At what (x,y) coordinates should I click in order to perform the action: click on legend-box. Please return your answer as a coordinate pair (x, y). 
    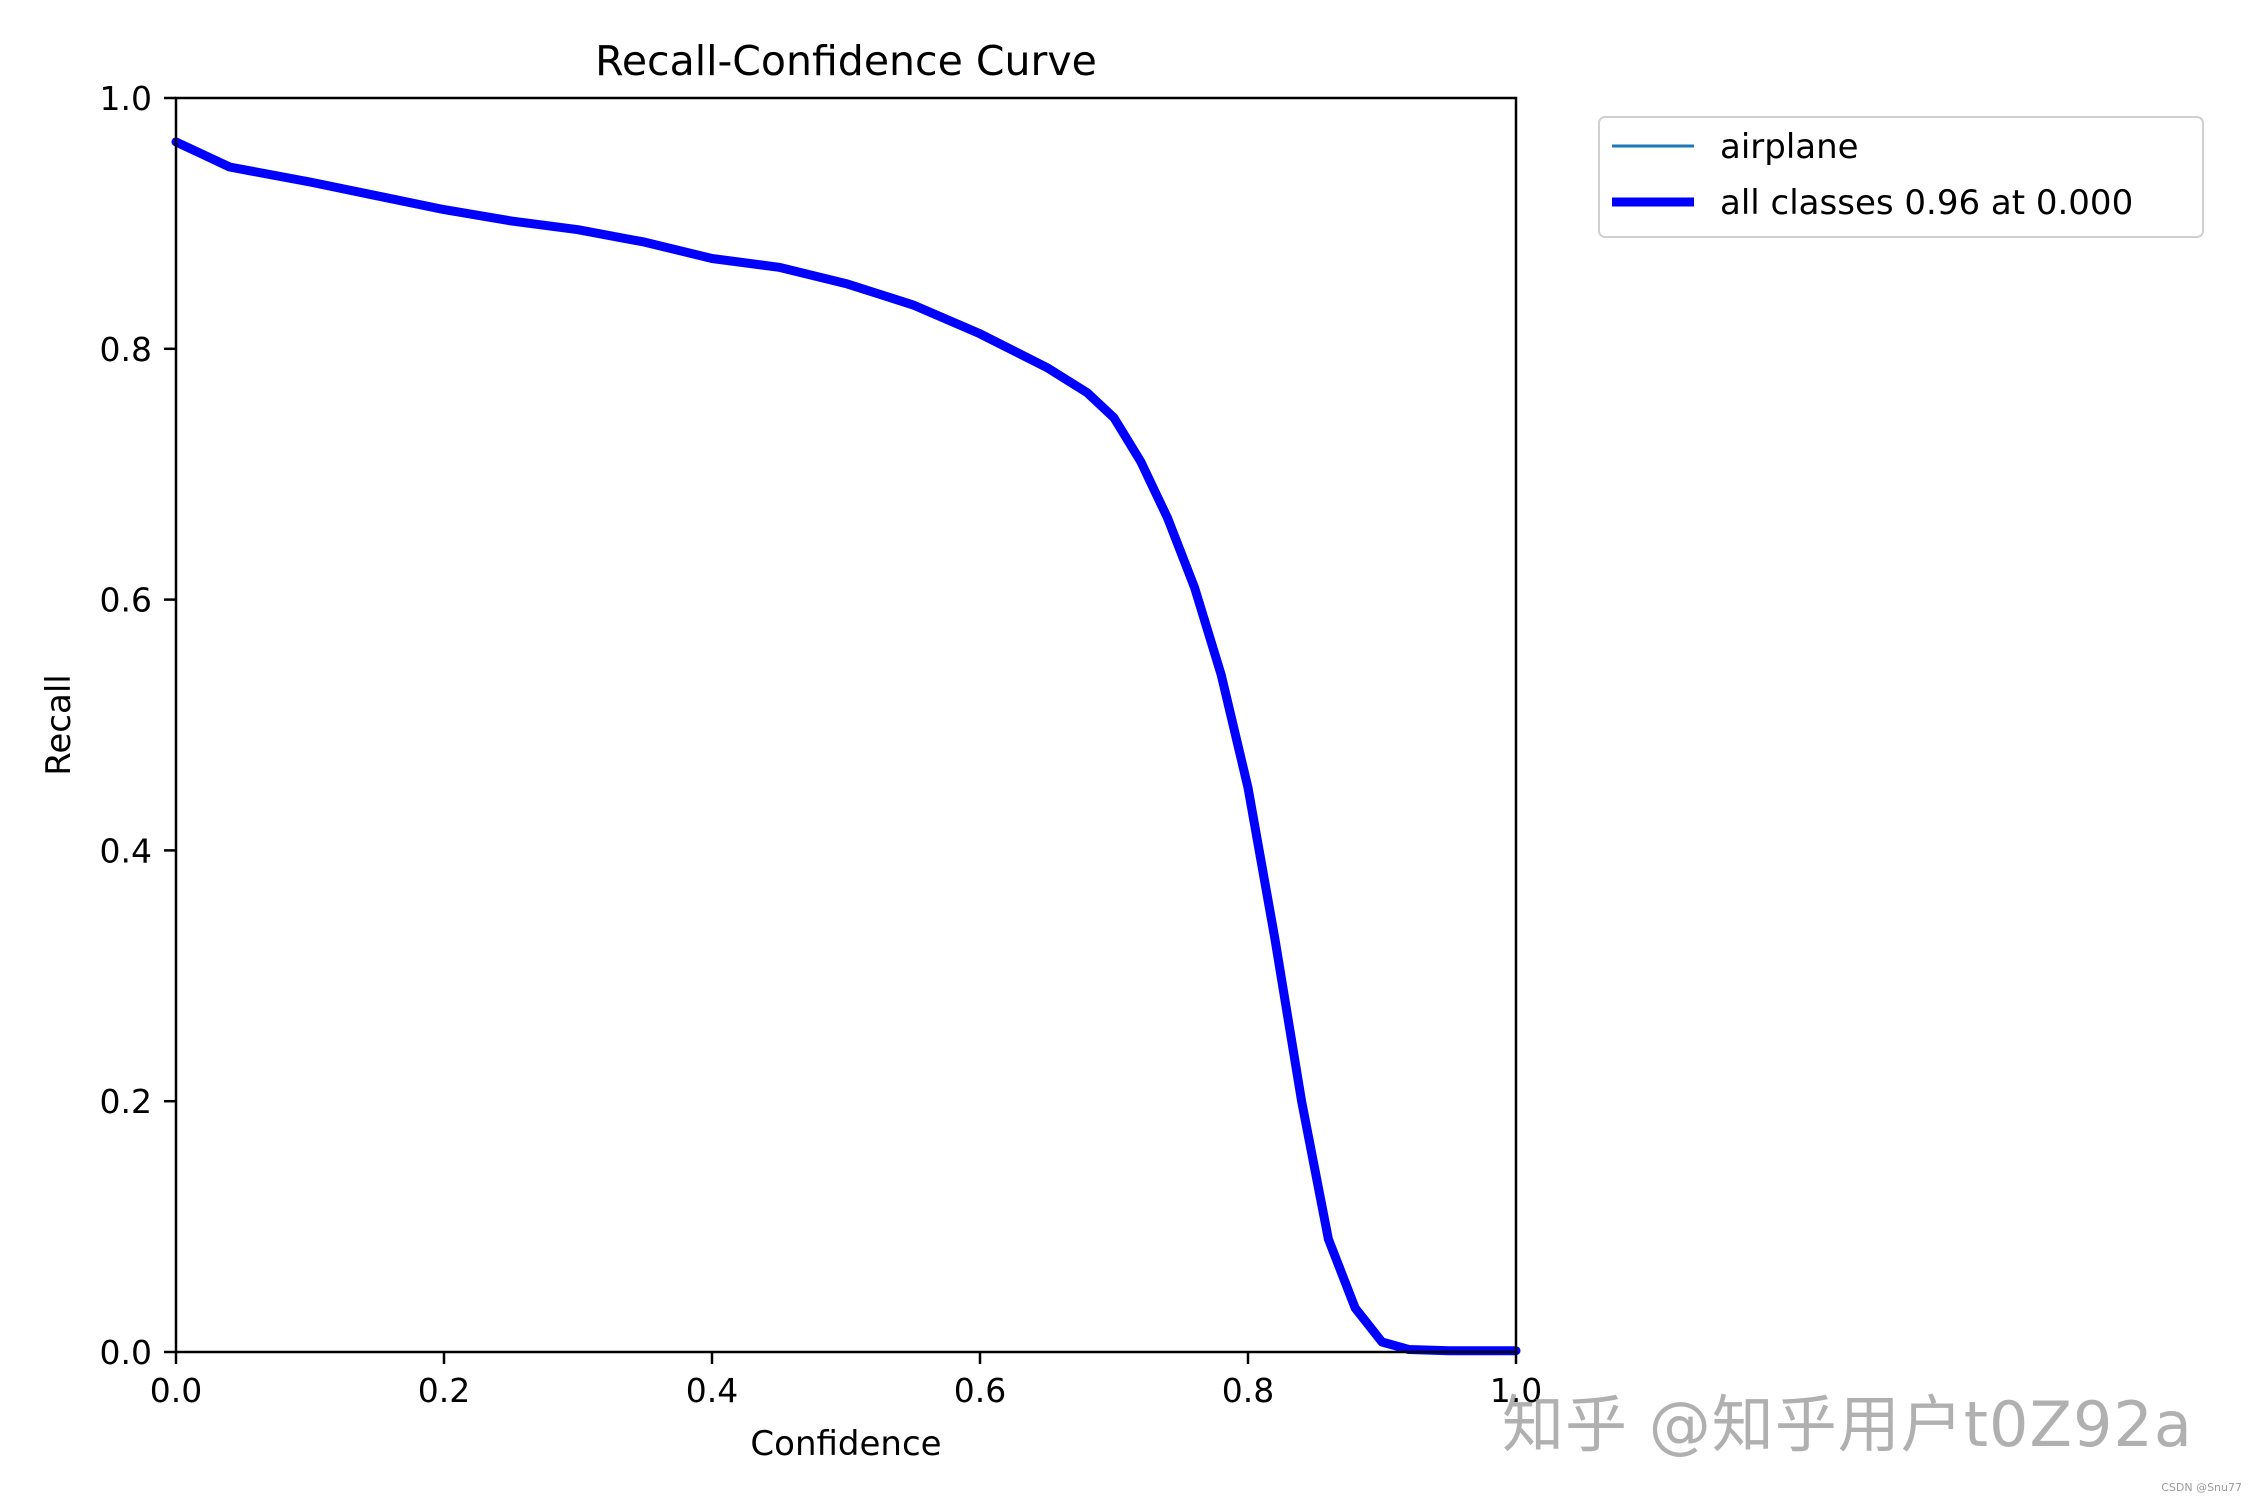
    Looking at the image, I should click on (1901, 177).